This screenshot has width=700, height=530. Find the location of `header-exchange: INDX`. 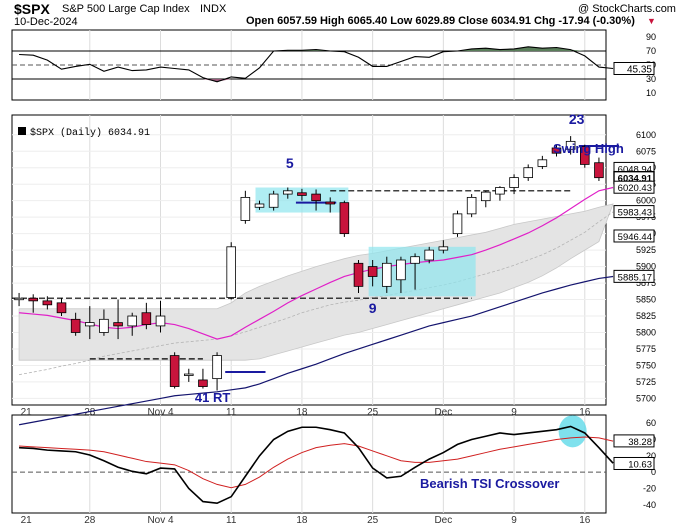

header-exchange: INDX is located at coordinates (213, 9).